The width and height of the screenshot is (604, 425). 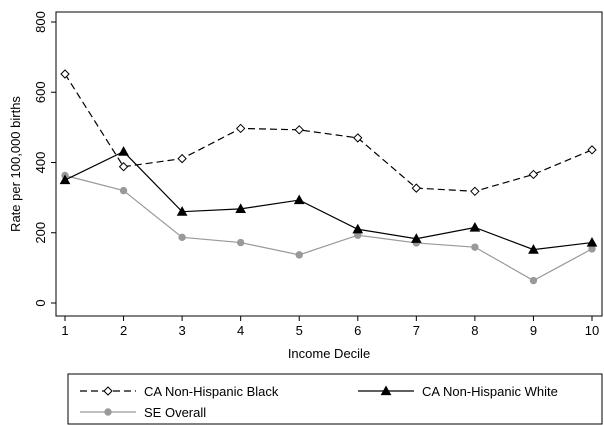 What do you see at coordinates (211, 391) in the screenshot?
I see `legend-label: CA Non-Hispanic Black` at bounding box center [211, 391].